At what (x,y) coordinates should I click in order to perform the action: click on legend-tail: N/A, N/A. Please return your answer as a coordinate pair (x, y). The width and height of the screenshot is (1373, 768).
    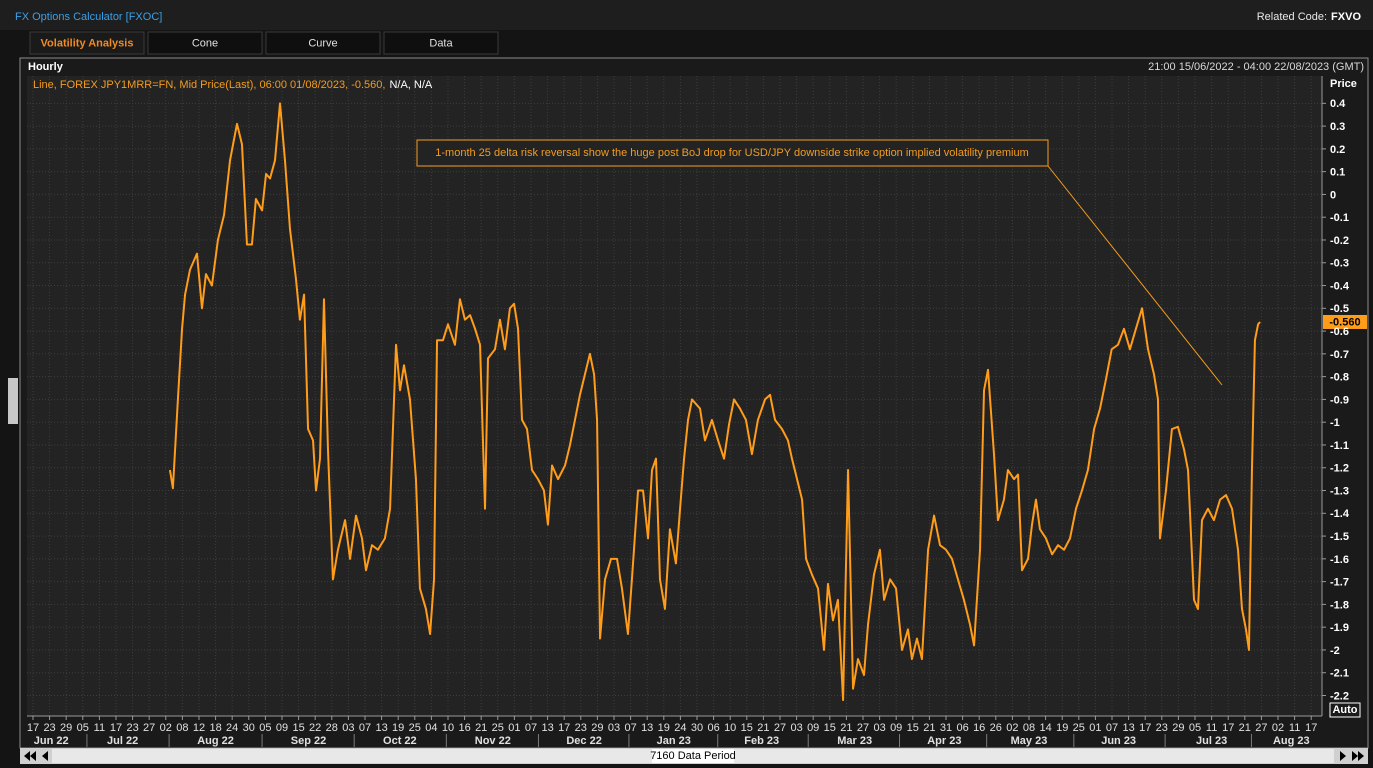
    Looking at the image, I should click on (410, 85).